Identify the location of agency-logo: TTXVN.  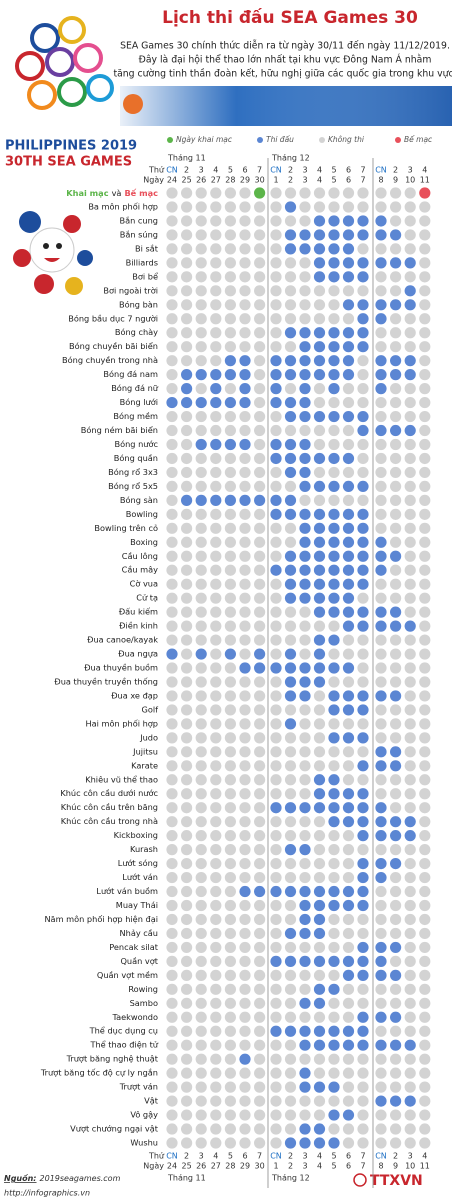
(396, 1181).